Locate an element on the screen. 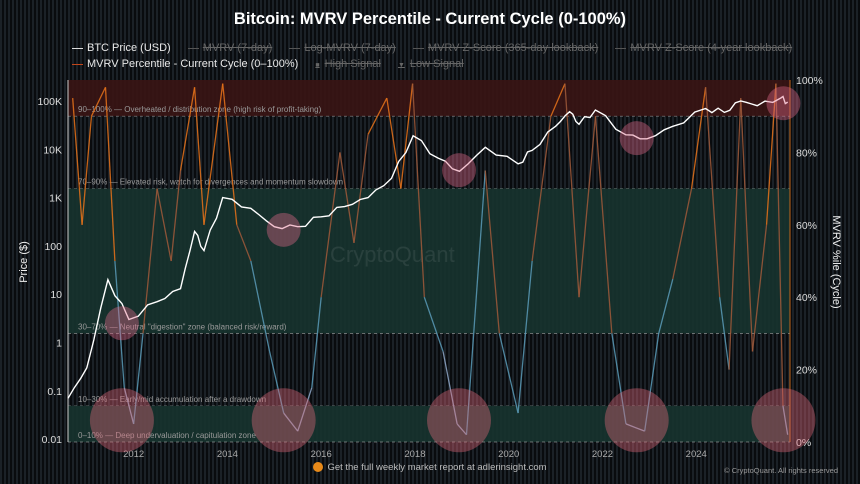 This screenshot has width=860, height=484. right-tick-label: 20% is located at coordinates (806, 371).